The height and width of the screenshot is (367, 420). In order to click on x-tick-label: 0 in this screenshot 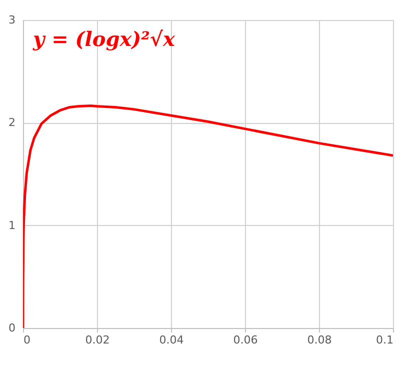, I will do `click(27, 340)`.